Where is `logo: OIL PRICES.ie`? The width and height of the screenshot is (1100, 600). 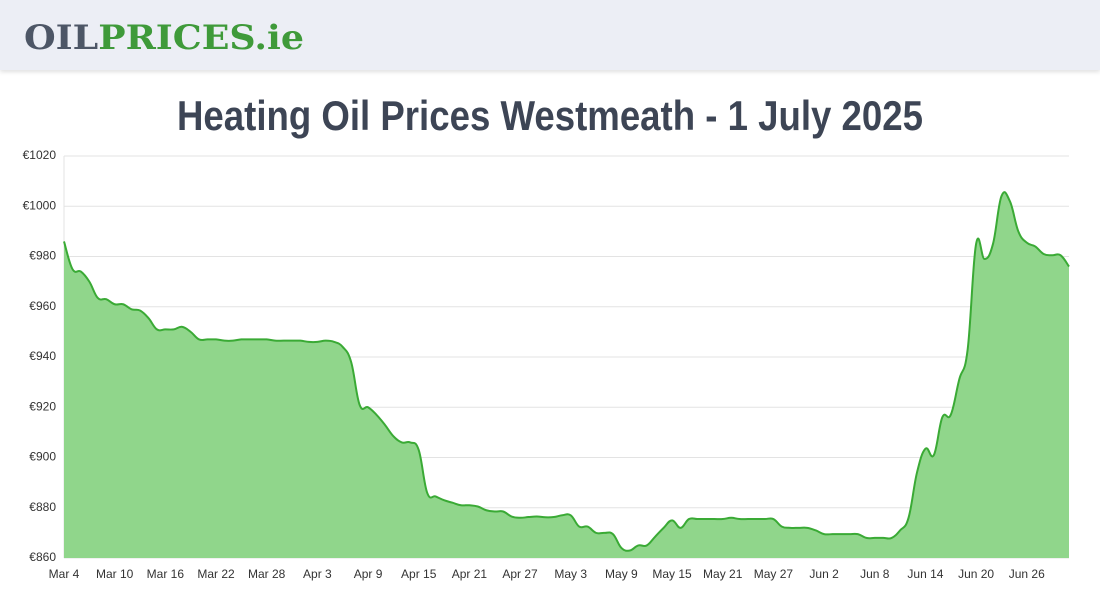 logo: OIL PRICES.ie is located at coordinates (164, 38).